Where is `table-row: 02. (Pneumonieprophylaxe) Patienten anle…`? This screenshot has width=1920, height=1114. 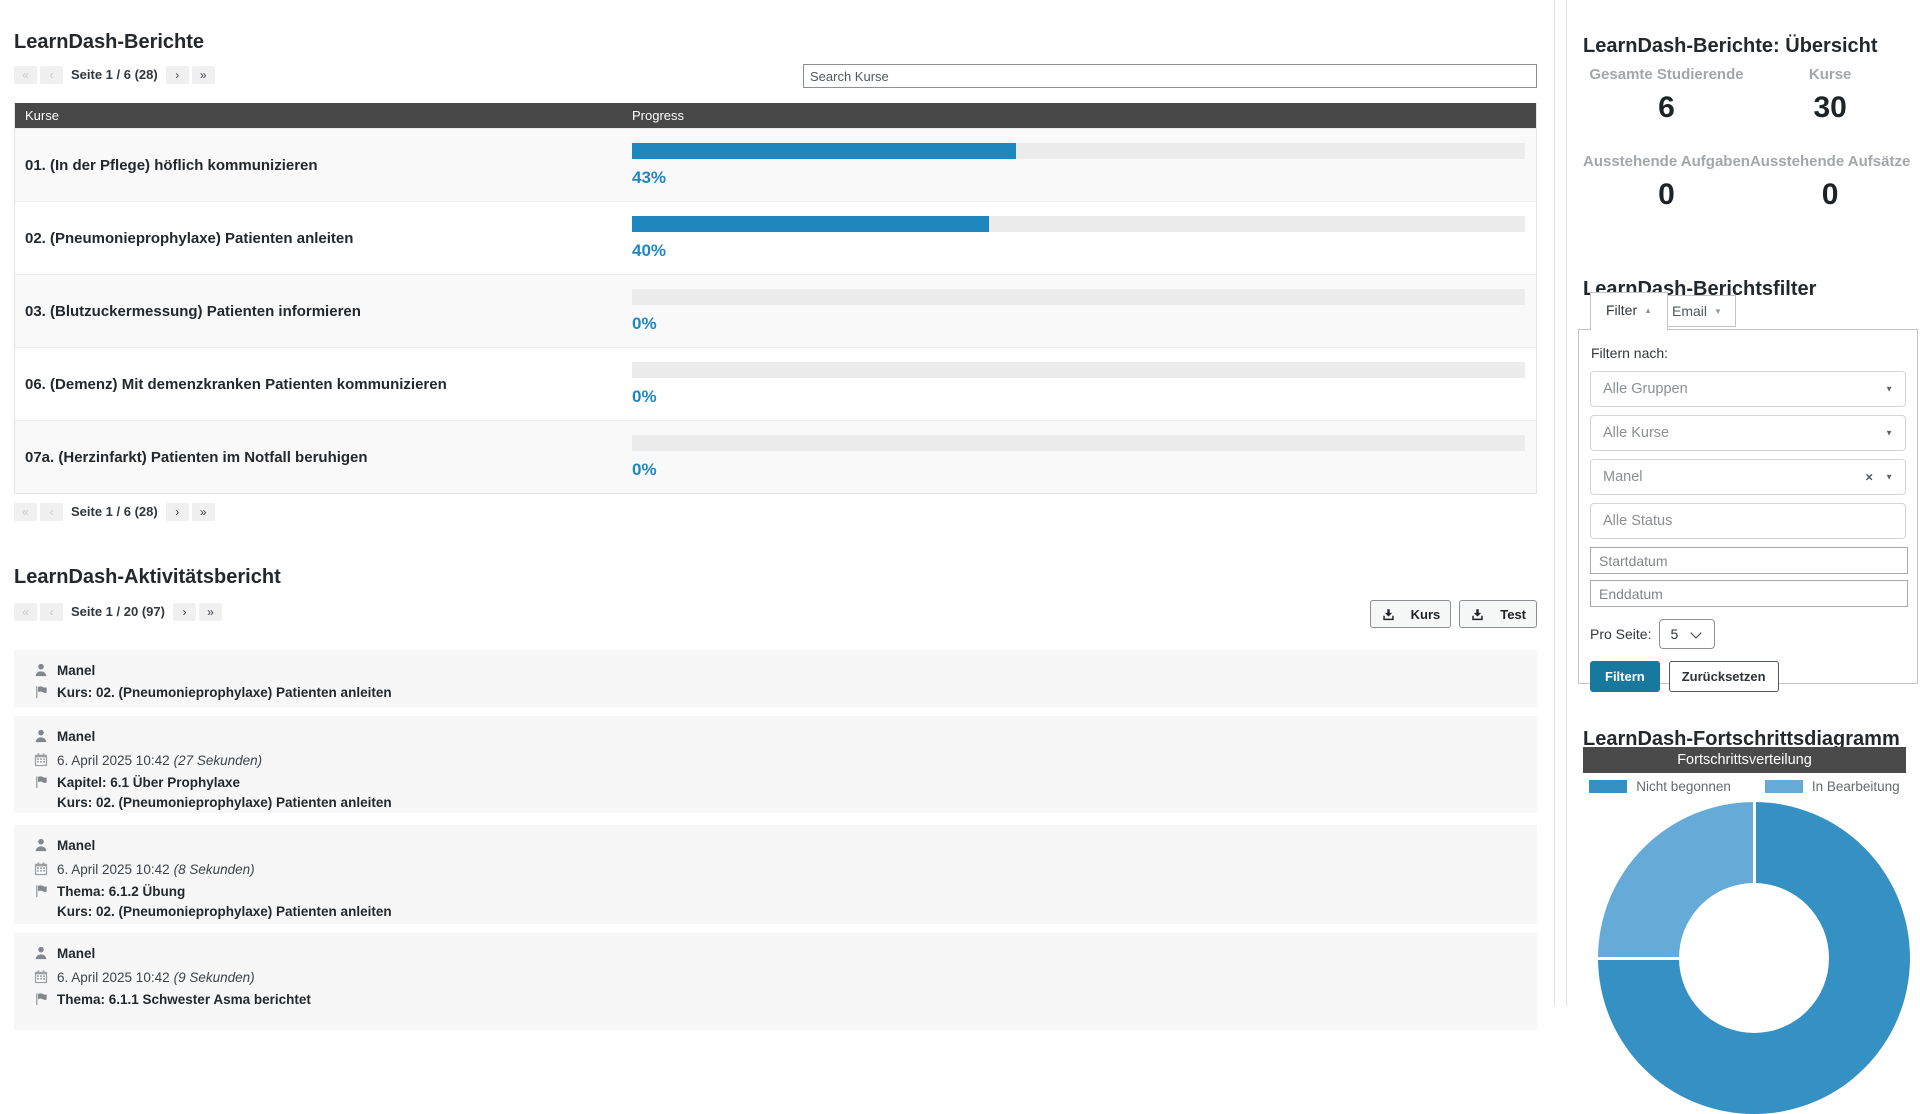 table-row: 02. (Pneumonieprophylaxe) Patienten anle… is located at coordinates (775, 237).